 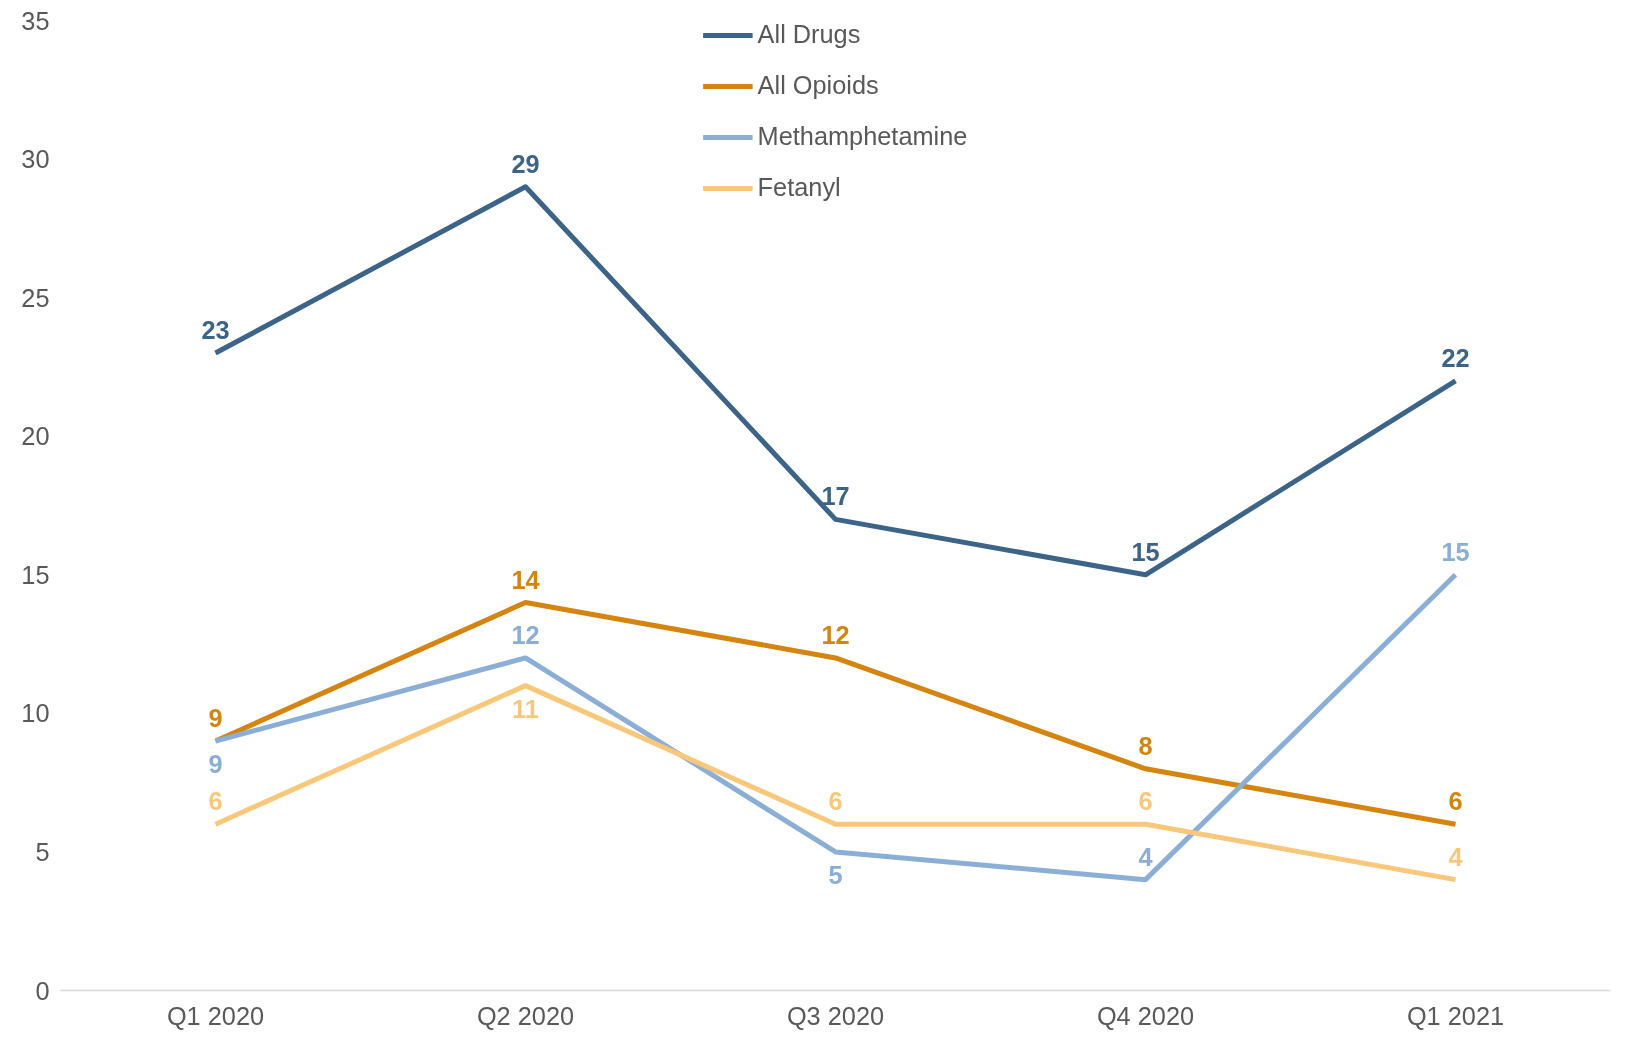 What do you see at coordinates (35, 297) in the screenshot?
I see `y-tick-label: 25` at bounding box center [35, 297].